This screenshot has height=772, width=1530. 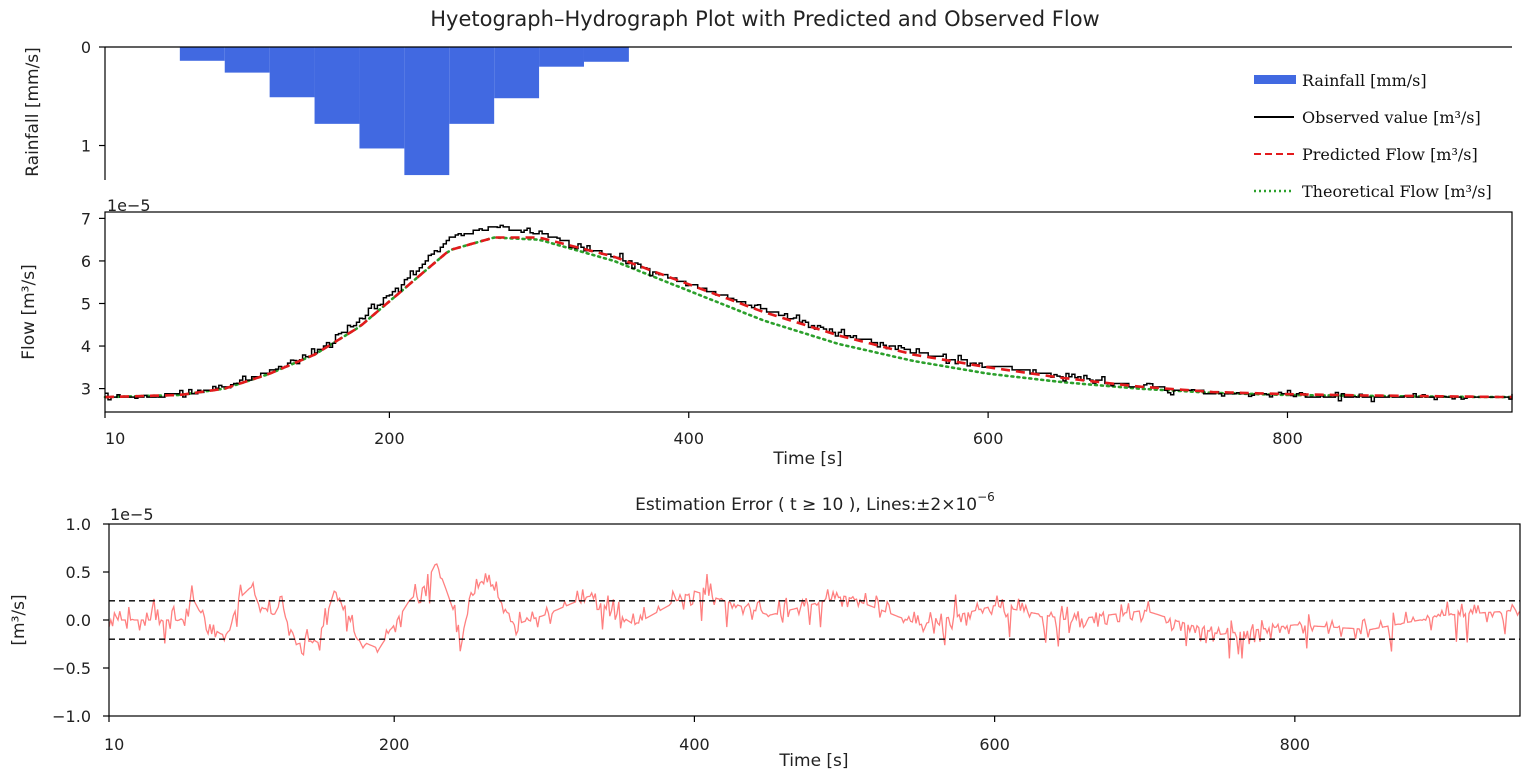 What do you see at coordinates (394, 744) in the screenshot?
I see `error-x-tick-label: 200` at bounding box center [394, 744].